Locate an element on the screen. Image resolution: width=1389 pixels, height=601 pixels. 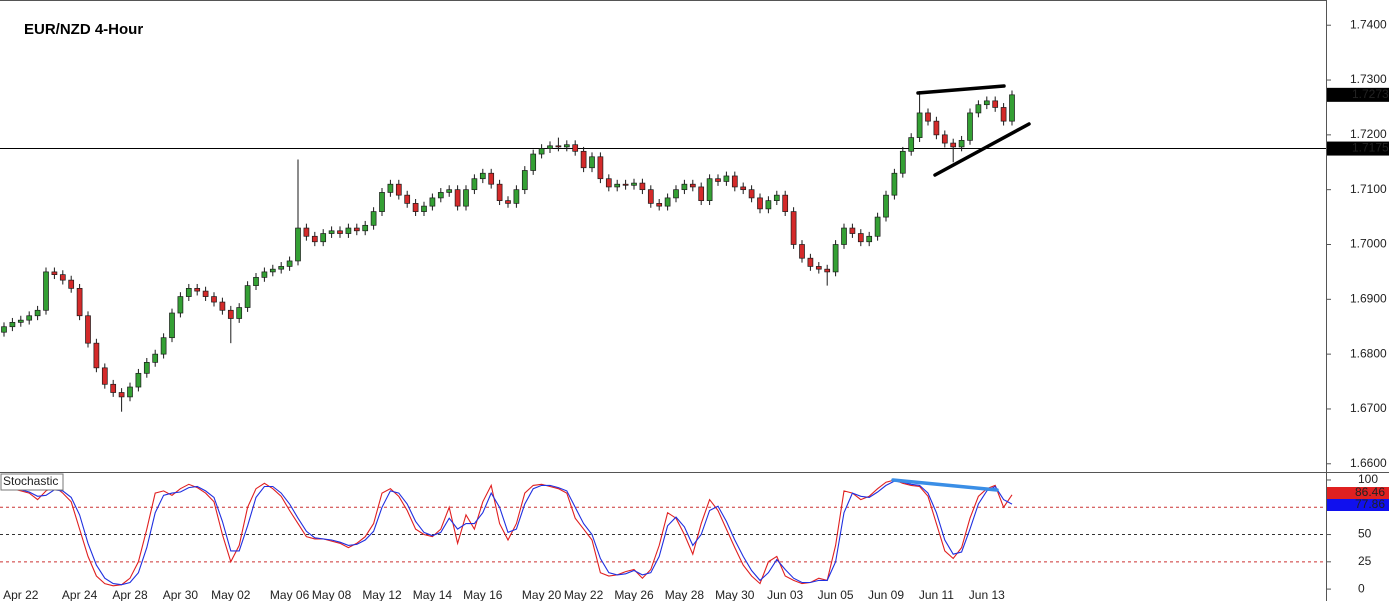
y-tick-label: 1.6600 is located at coordinates (1368, 463).